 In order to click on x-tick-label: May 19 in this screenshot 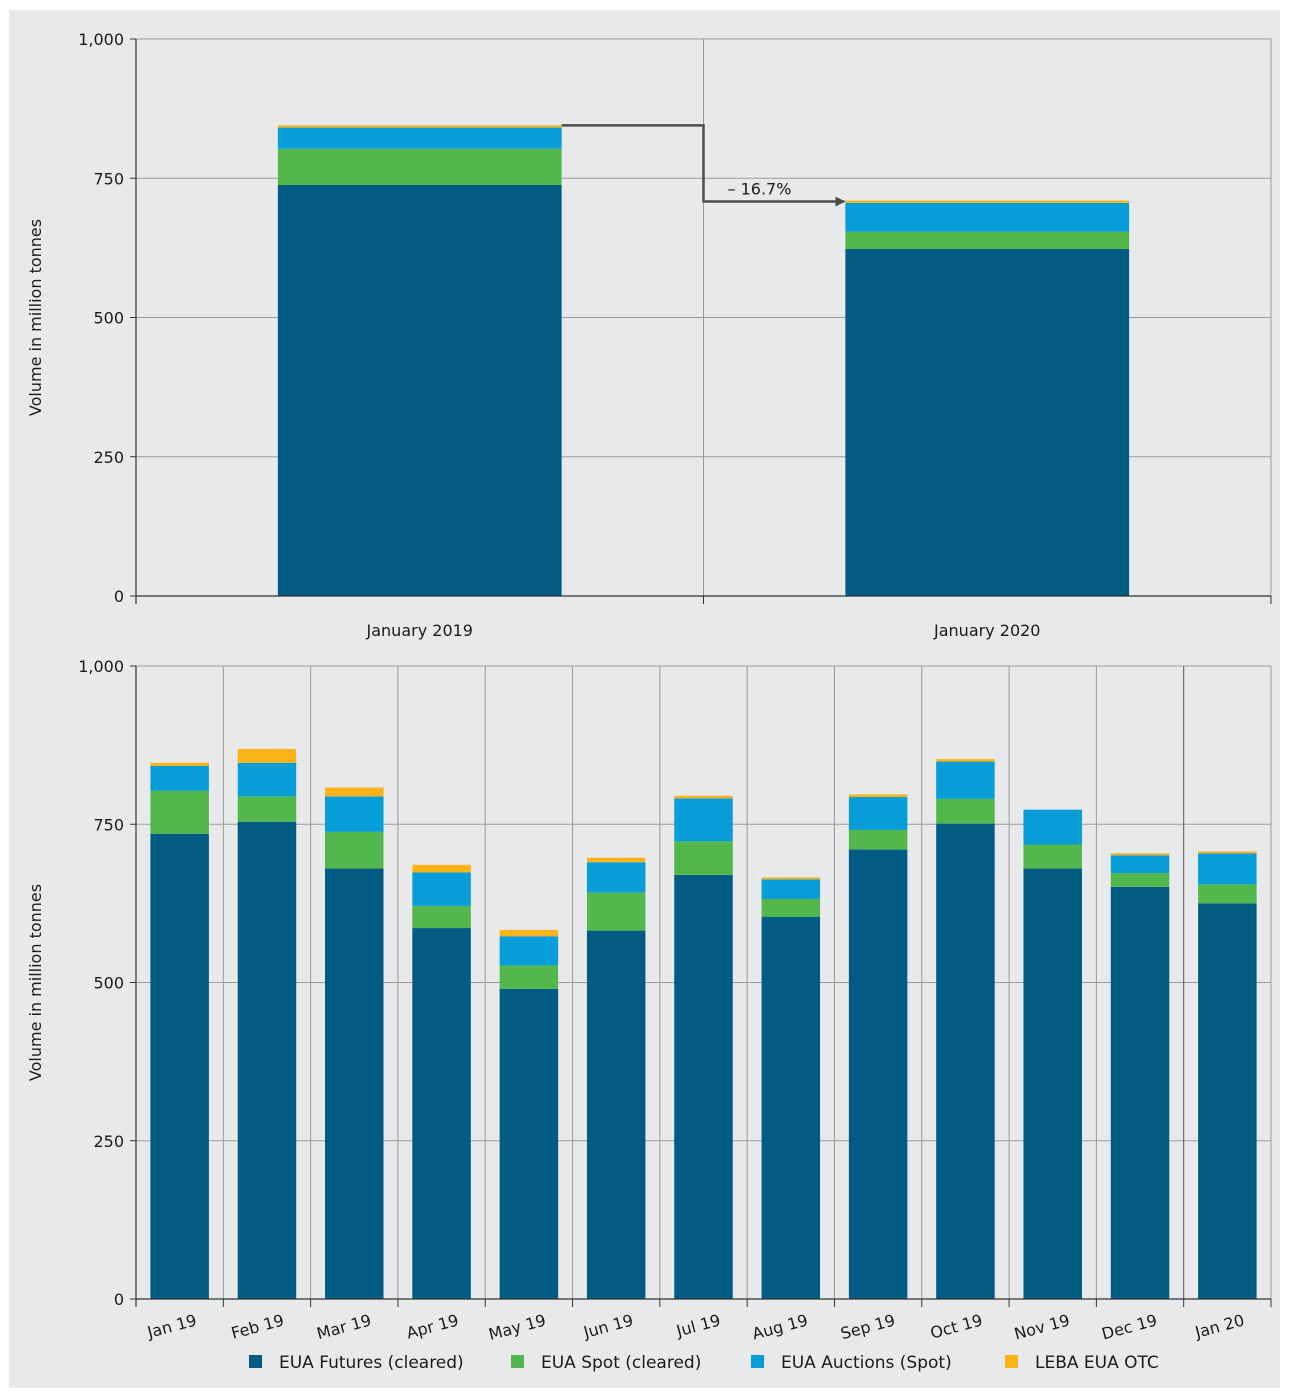, I will do `click(516, 1328)`.